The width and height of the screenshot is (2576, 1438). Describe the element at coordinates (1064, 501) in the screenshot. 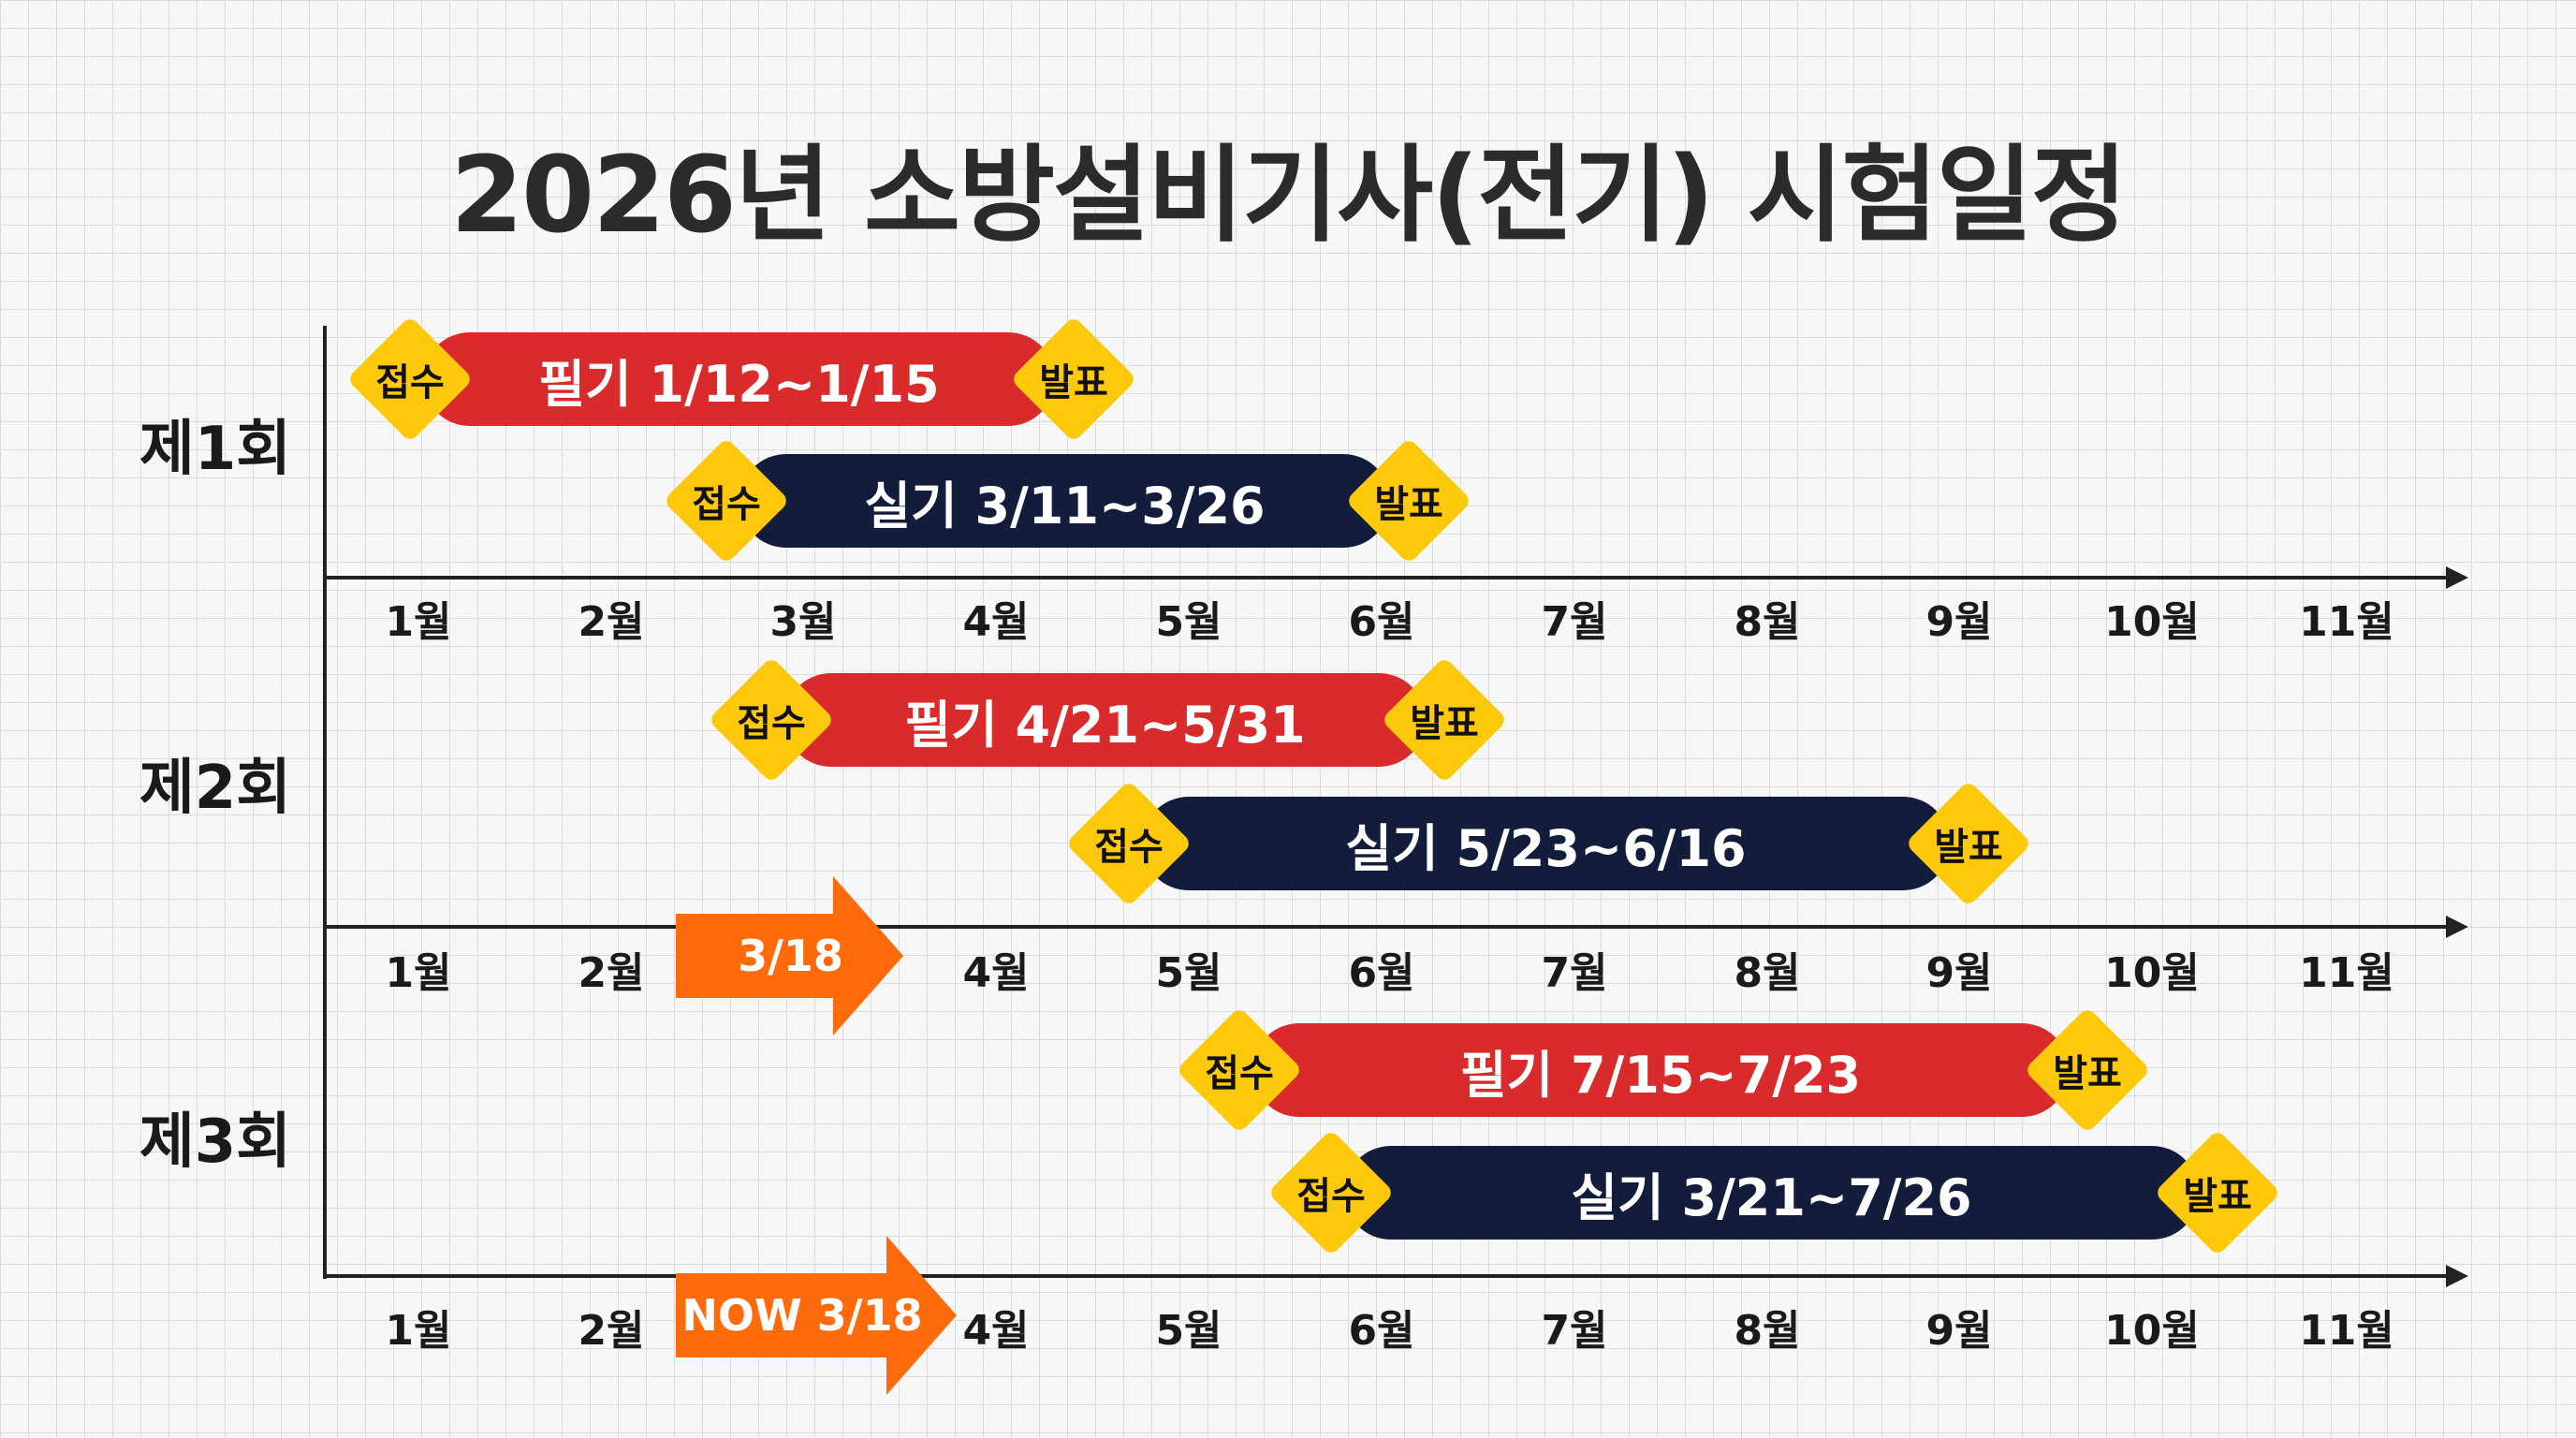

I see `practical-exam-bar-round-1: 실기 3/11~3/26` at that location.